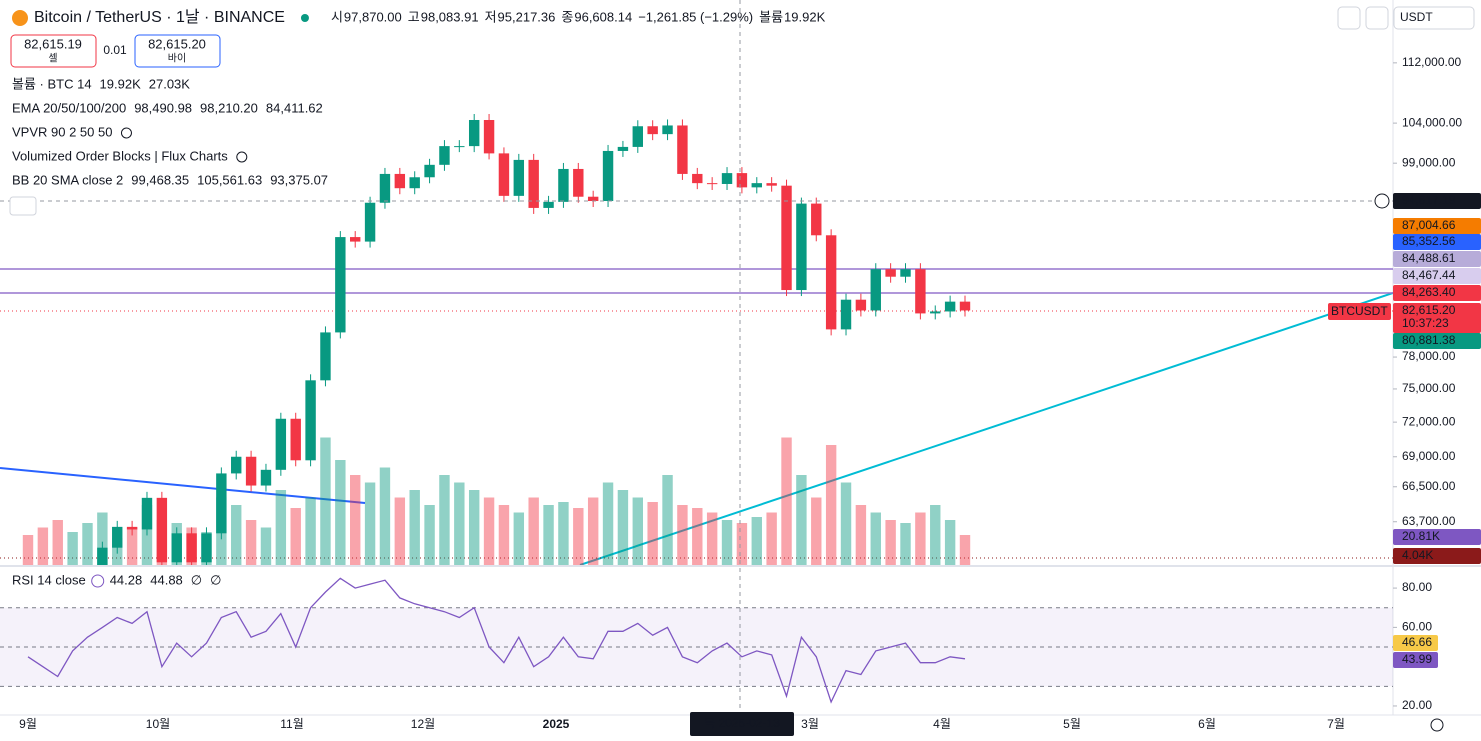  Describe the element at coordinates (170, 83) in the screenshot. I see `legend-value: 27.03K` at that location.